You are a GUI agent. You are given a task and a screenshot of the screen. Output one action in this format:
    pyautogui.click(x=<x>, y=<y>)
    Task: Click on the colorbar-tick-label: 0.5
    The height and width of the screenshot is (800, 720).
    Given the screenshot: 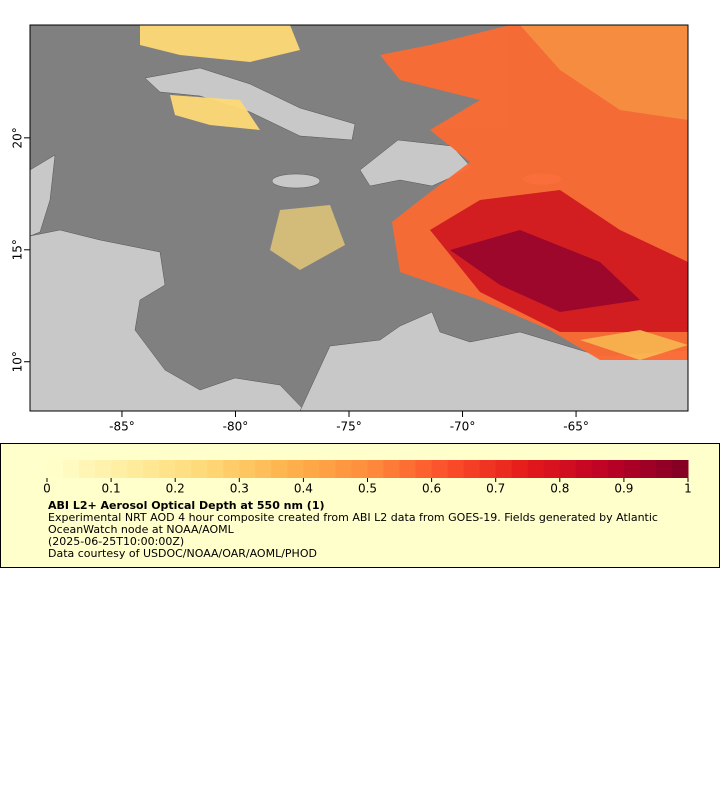 What is the action you would take?
    pyautogui.click(x=367, y=489)
    